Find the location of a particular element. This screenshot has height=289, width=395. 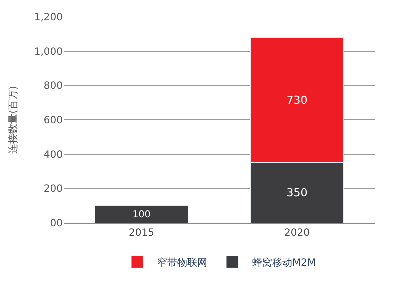

y-tick-label: 400 is located at coordinates (53, 155).